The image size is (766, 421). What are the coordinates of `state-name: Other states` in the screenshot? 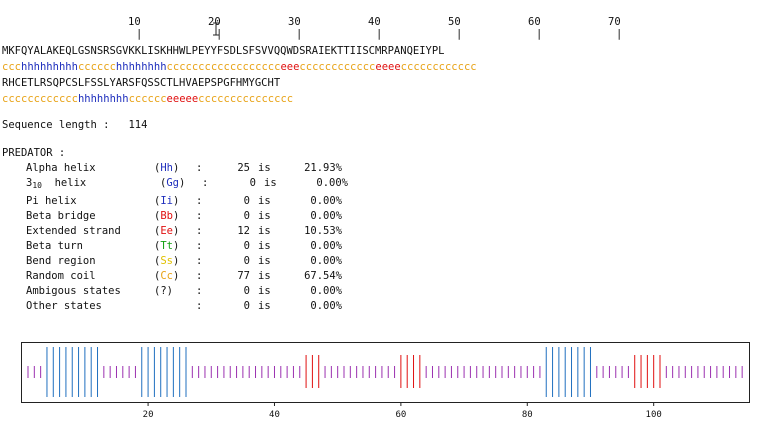 It's located at (64, 306).